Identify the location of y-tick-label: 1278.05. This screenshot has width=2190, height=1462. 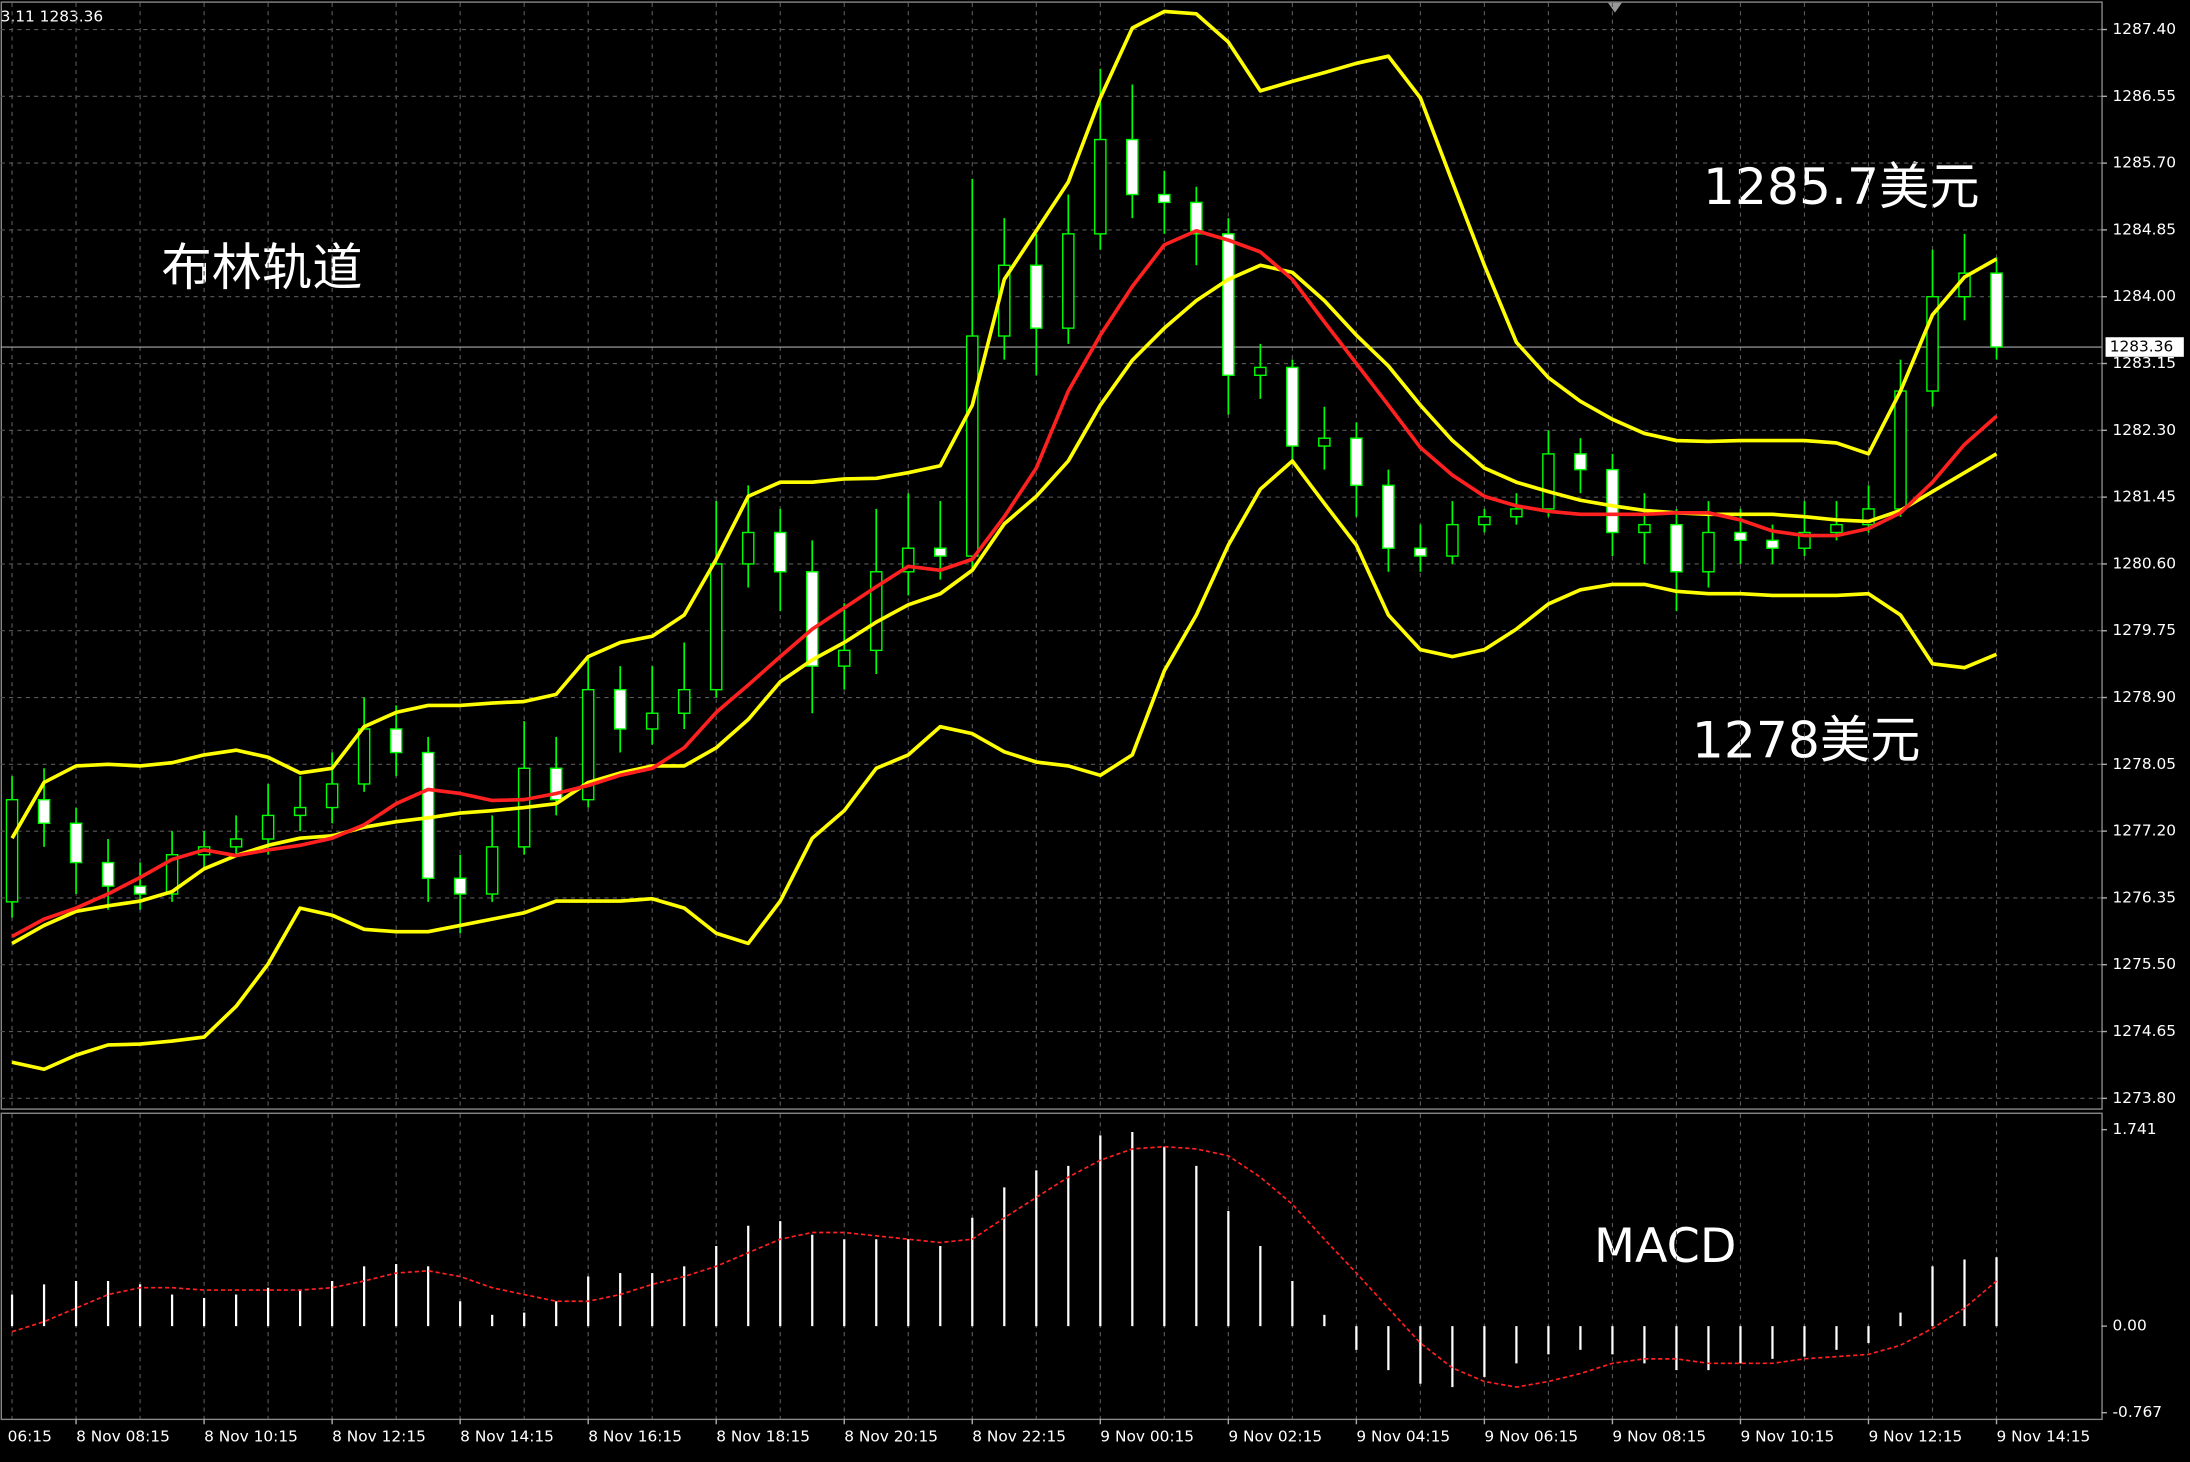
(2145, 764).